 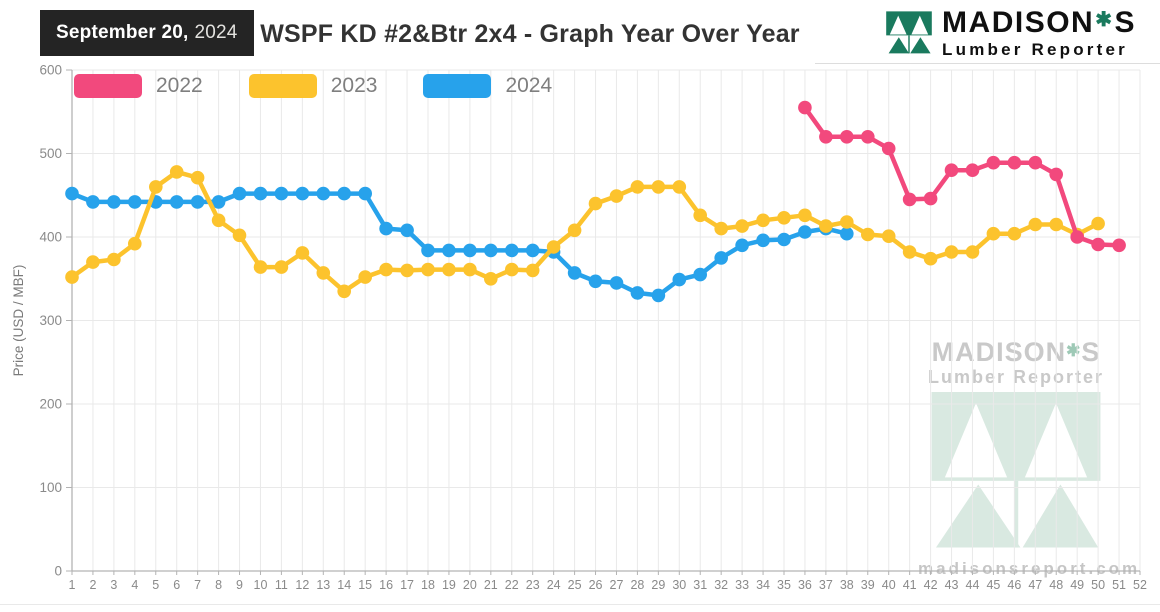 What do you see at coordinates (50, 70) in the screenshot?
I see `y-tick-label: 600` at bounding box center [50, 70].